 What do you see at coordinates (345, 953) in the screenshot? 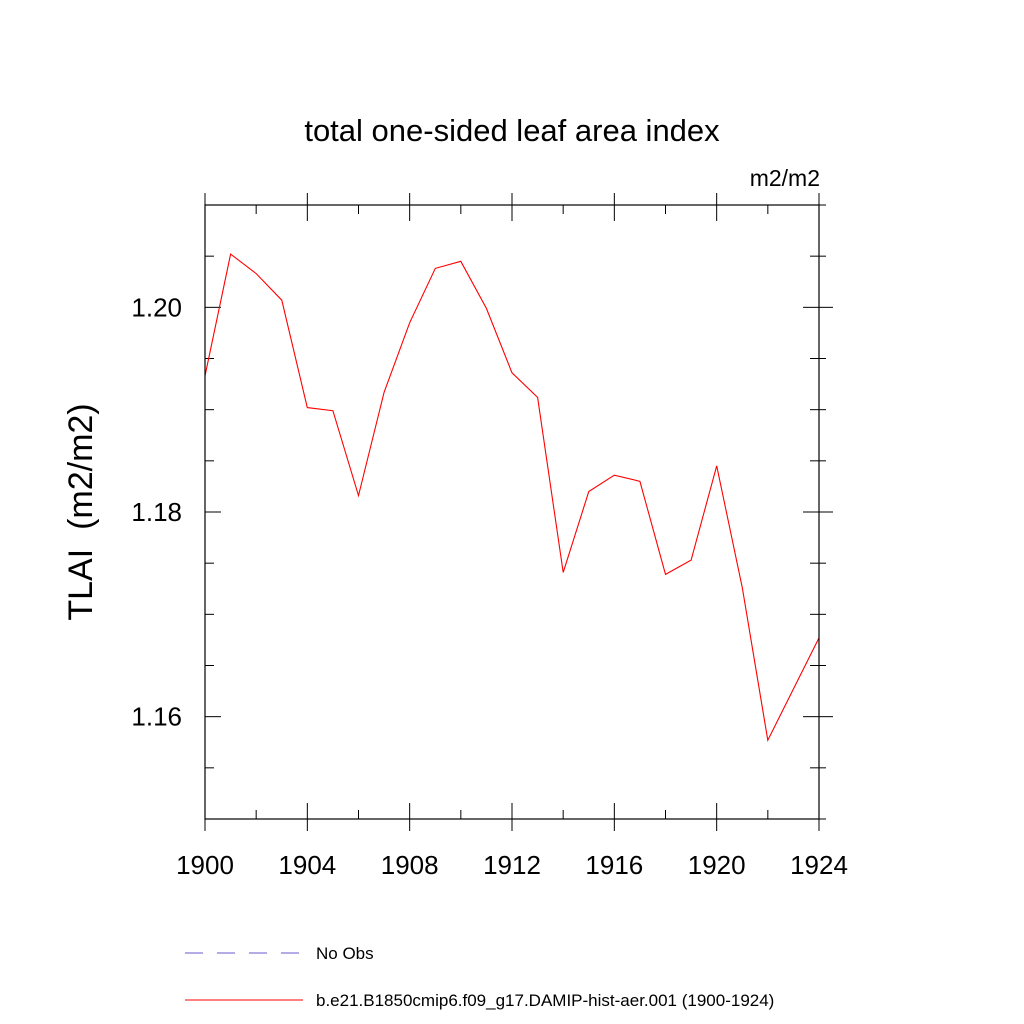
I see `legend-label-no-obs: No Obs` at bounding box center [345, 953].